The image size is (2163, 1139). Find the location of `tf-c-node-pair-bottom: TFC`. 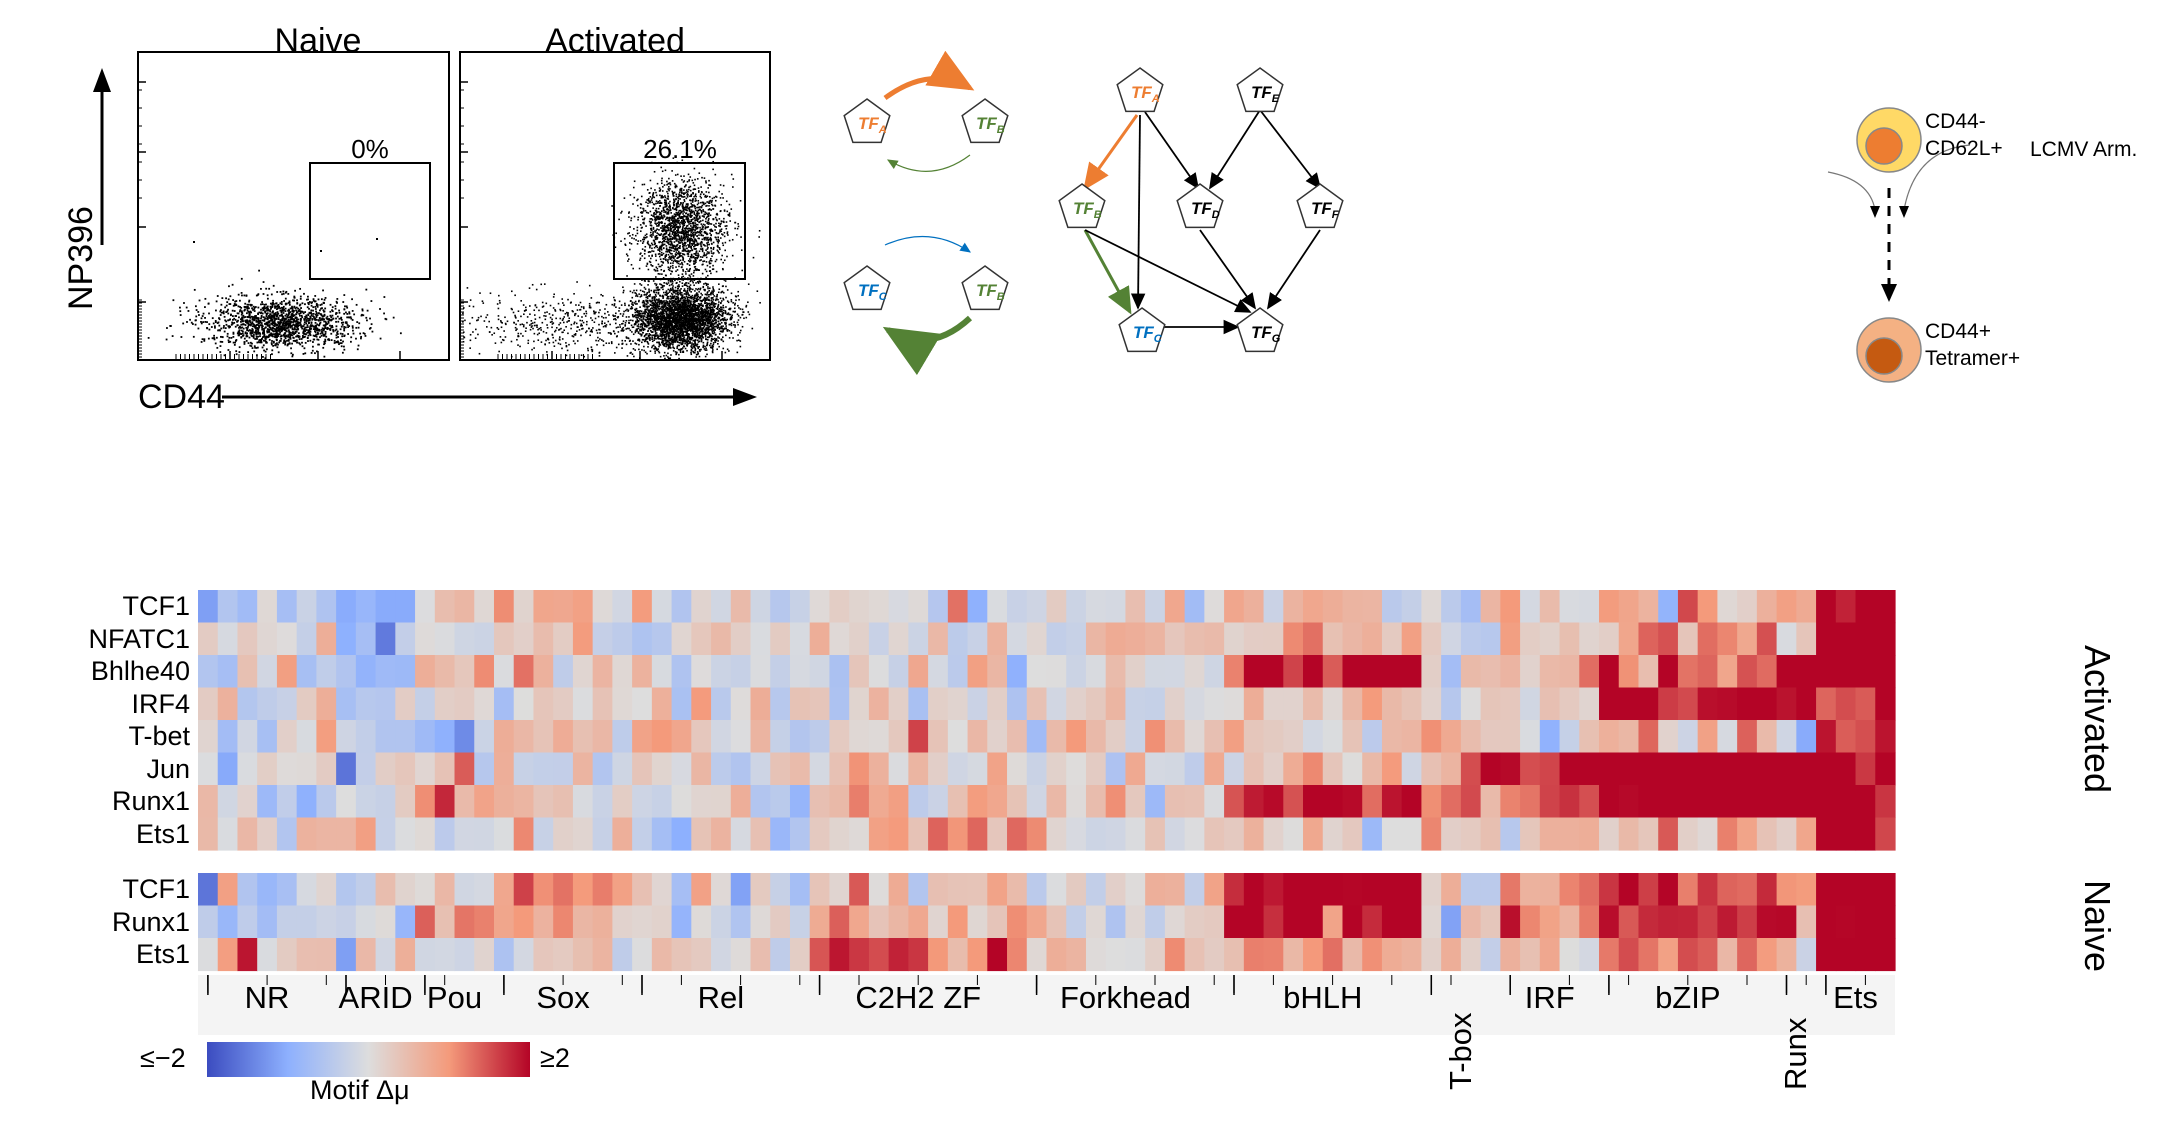

tf-c-node-pair-bottom: TFC is located at coordinates (867, 288).